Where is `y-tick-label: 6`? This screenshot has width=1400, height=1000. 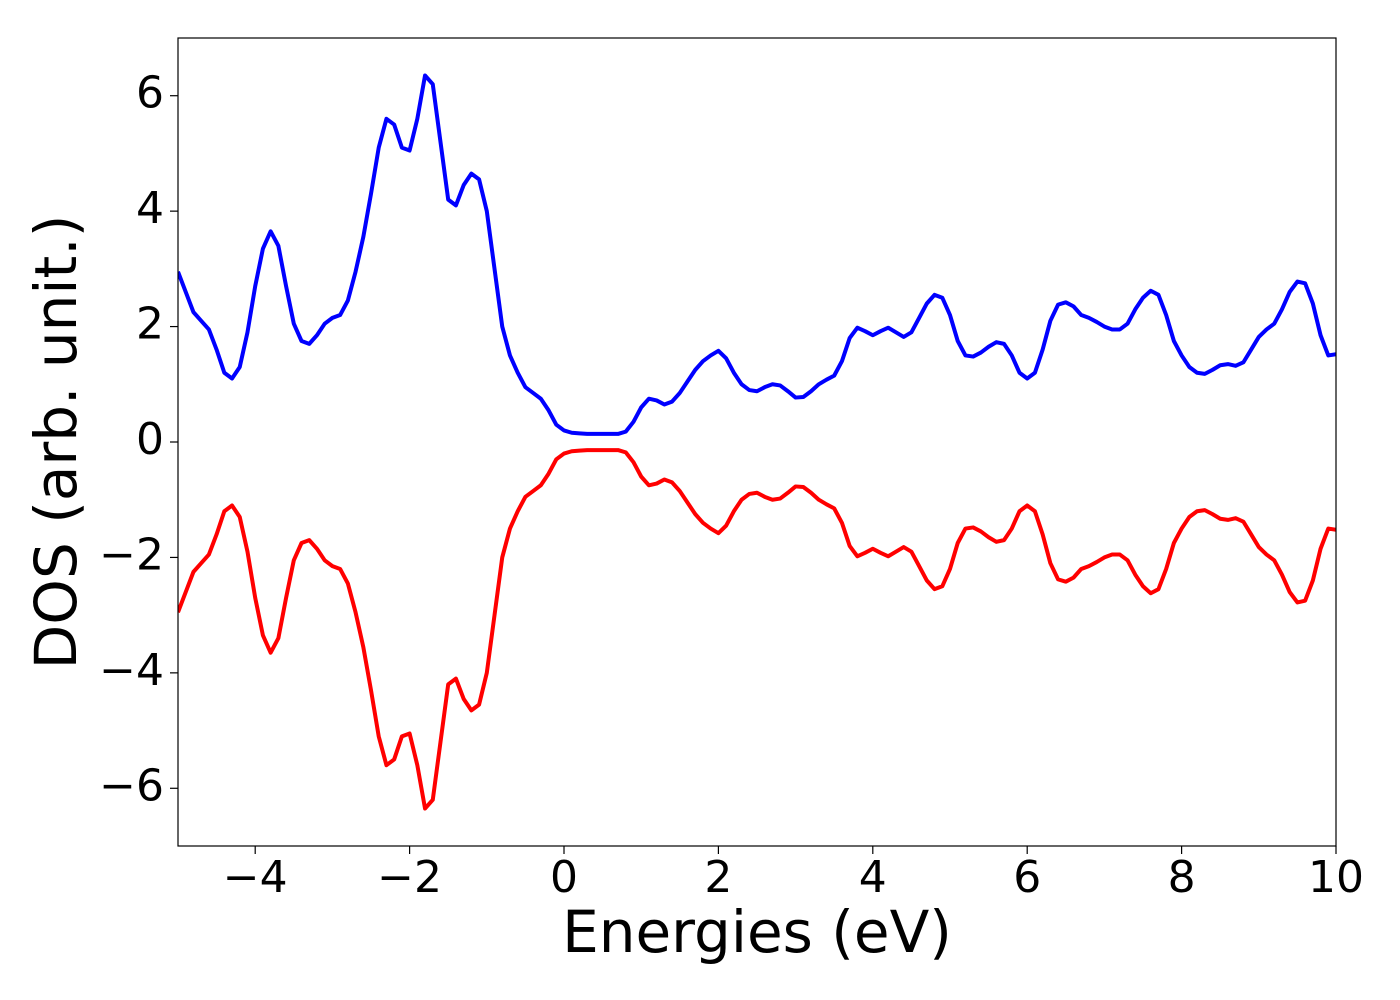 y-tick-label: 6 is located at coordinates (150, 93).